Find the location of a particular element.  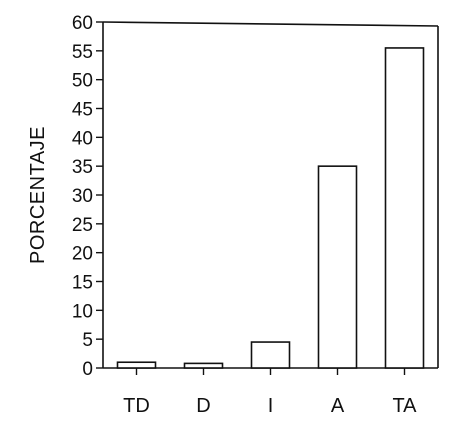

y-axis-title: PORCENTAJE is located at coordinates (38, 195).